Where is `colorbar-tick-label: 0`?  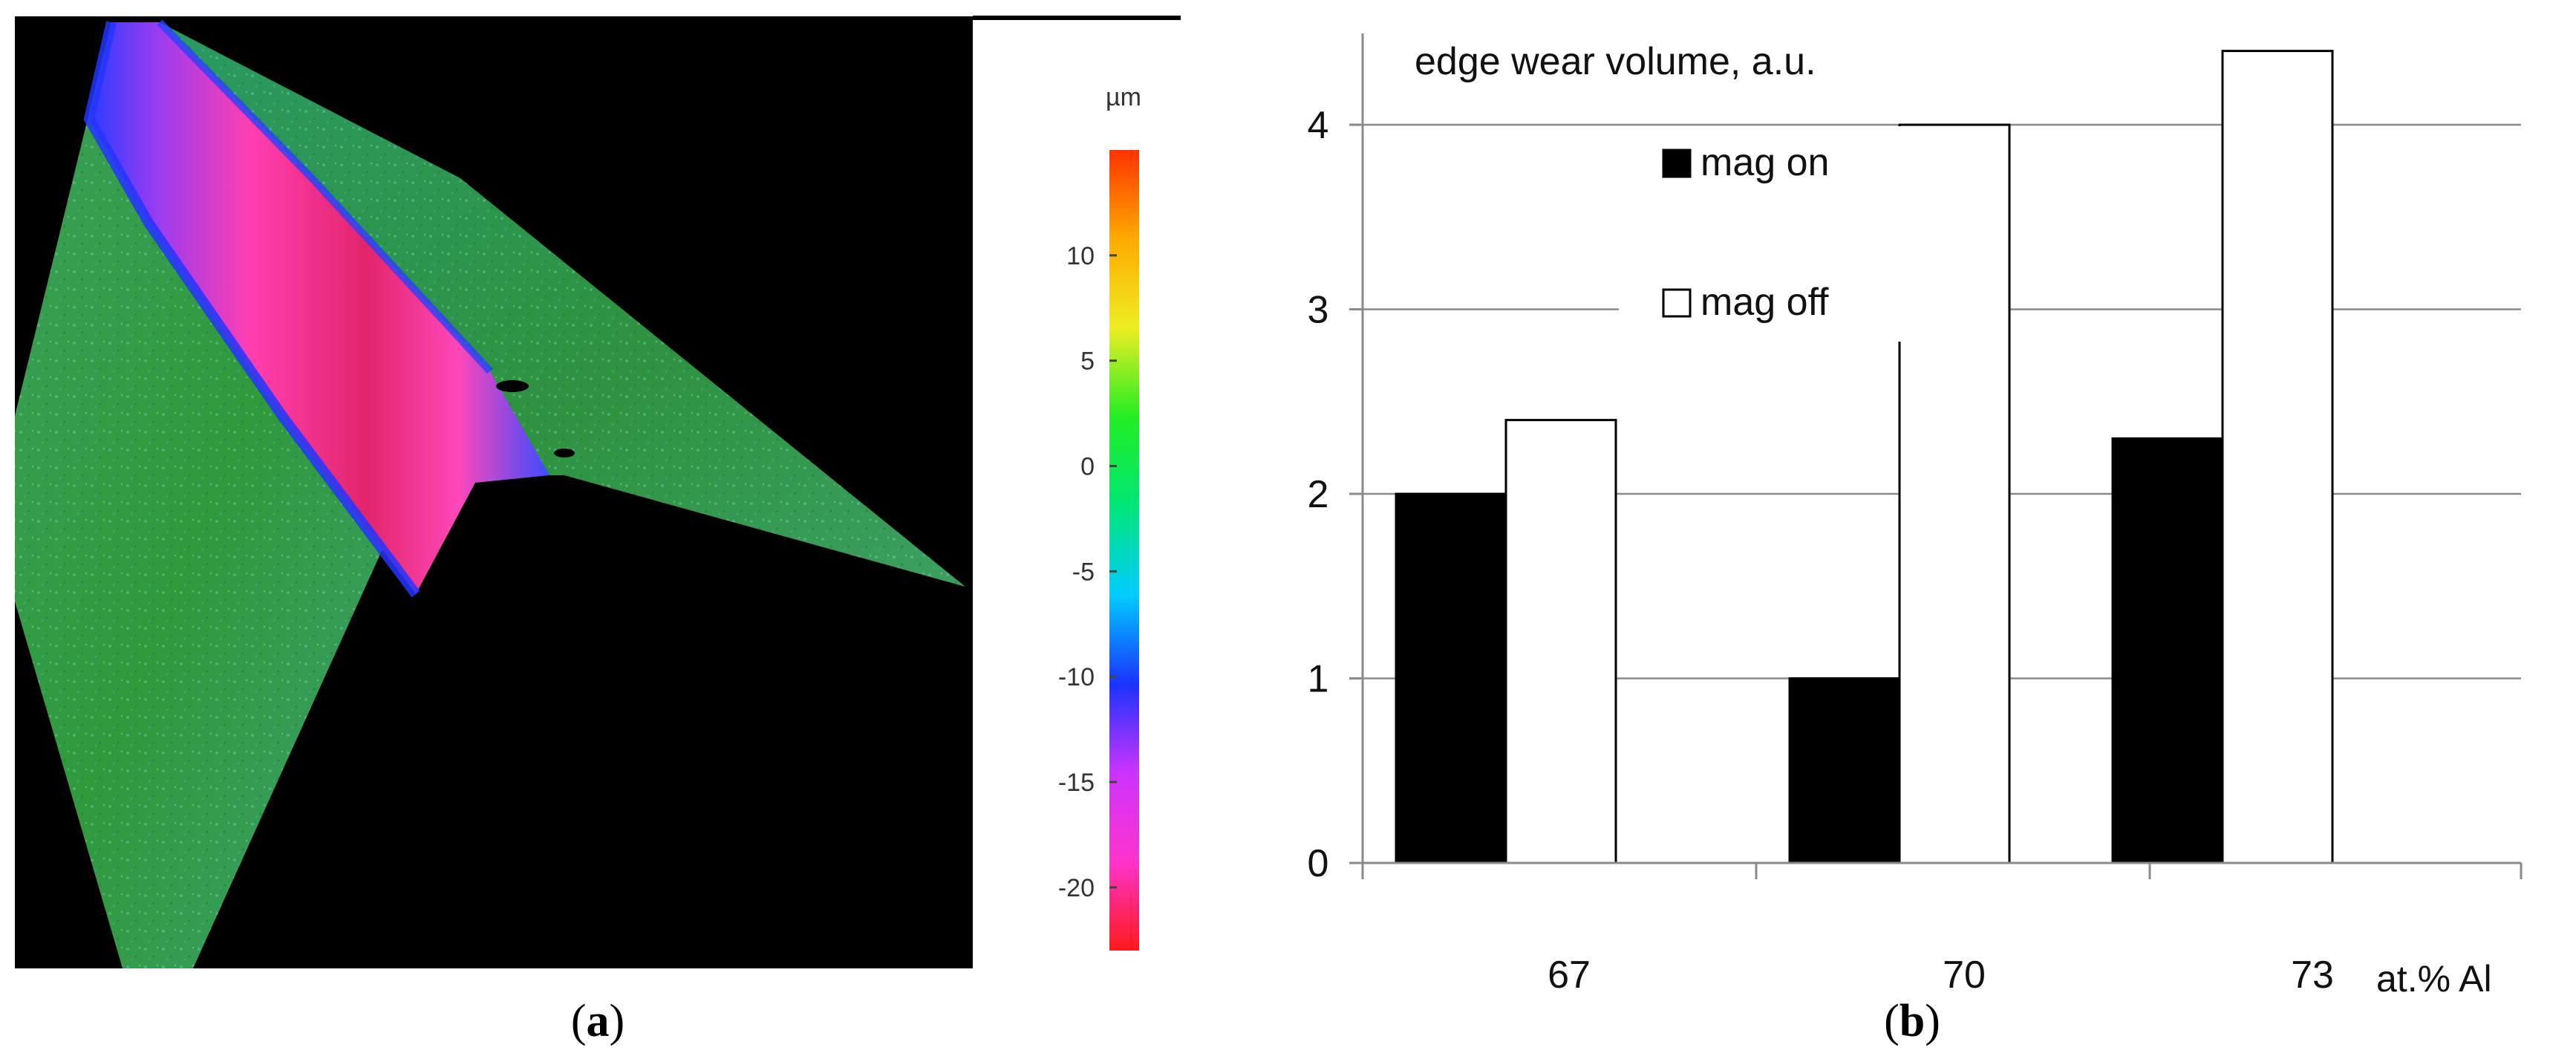 colorbar-tick-label: 0 is located at coordinates (1087, 467).